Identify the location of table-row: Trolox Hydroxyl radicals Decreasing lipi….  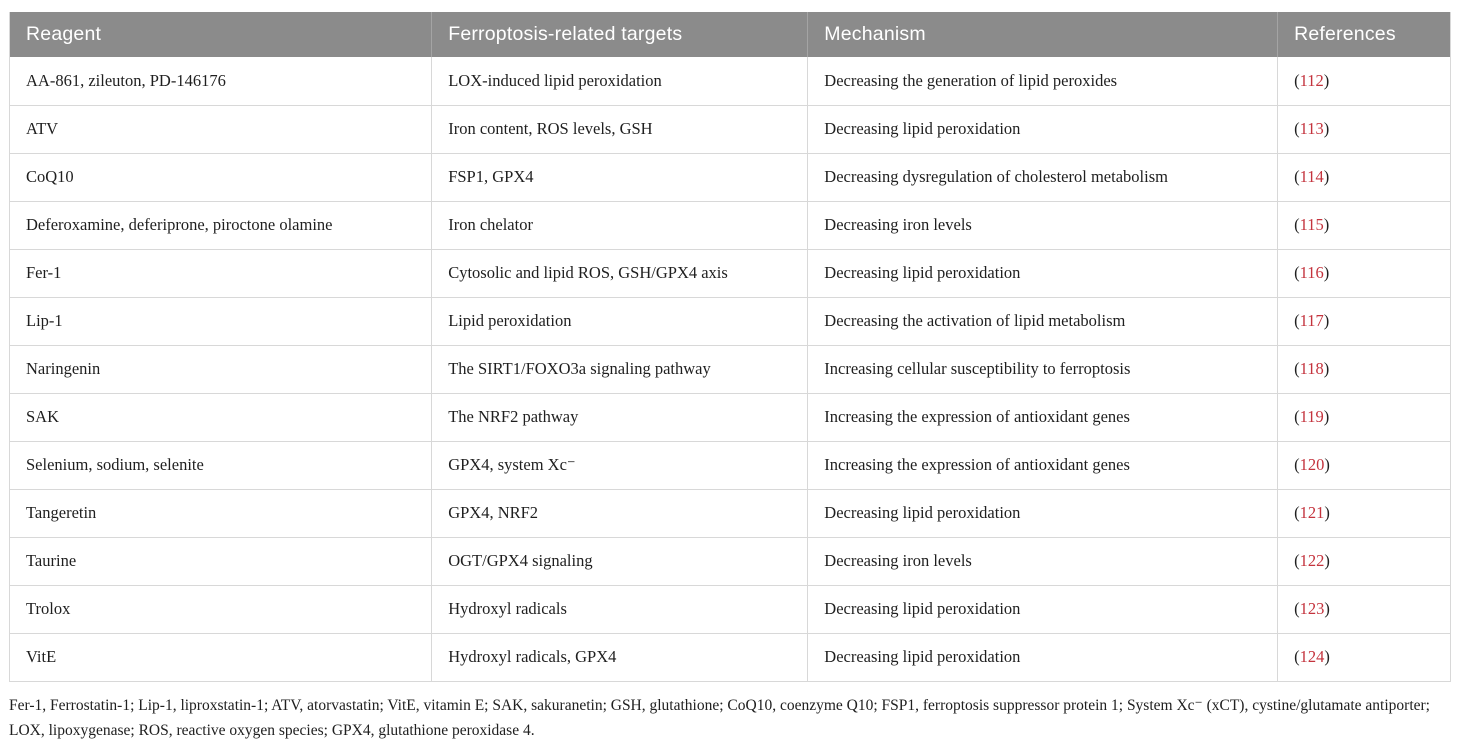
(729, 609).